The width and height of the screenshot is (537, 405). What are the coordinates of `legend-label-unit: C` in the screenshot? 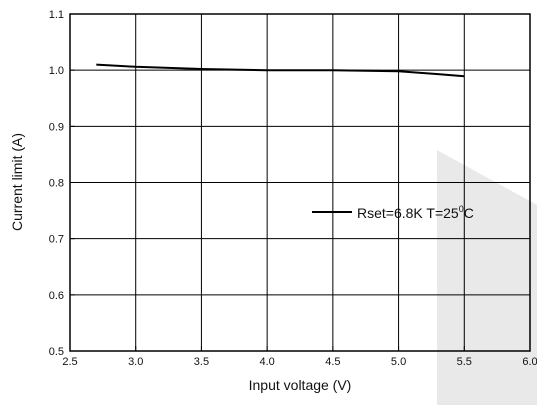 It's located at (469, 213).